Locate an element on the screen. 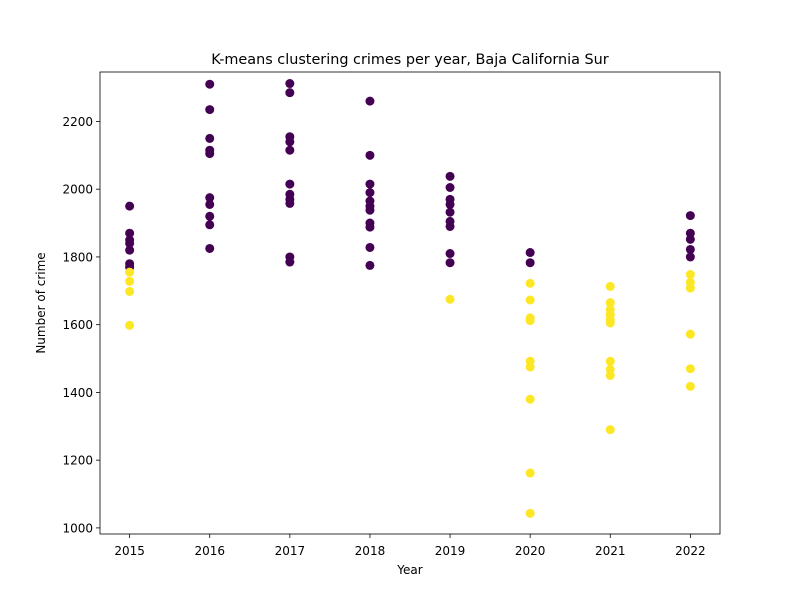  x-axis-label: Year is located at coordinates (409, 570).